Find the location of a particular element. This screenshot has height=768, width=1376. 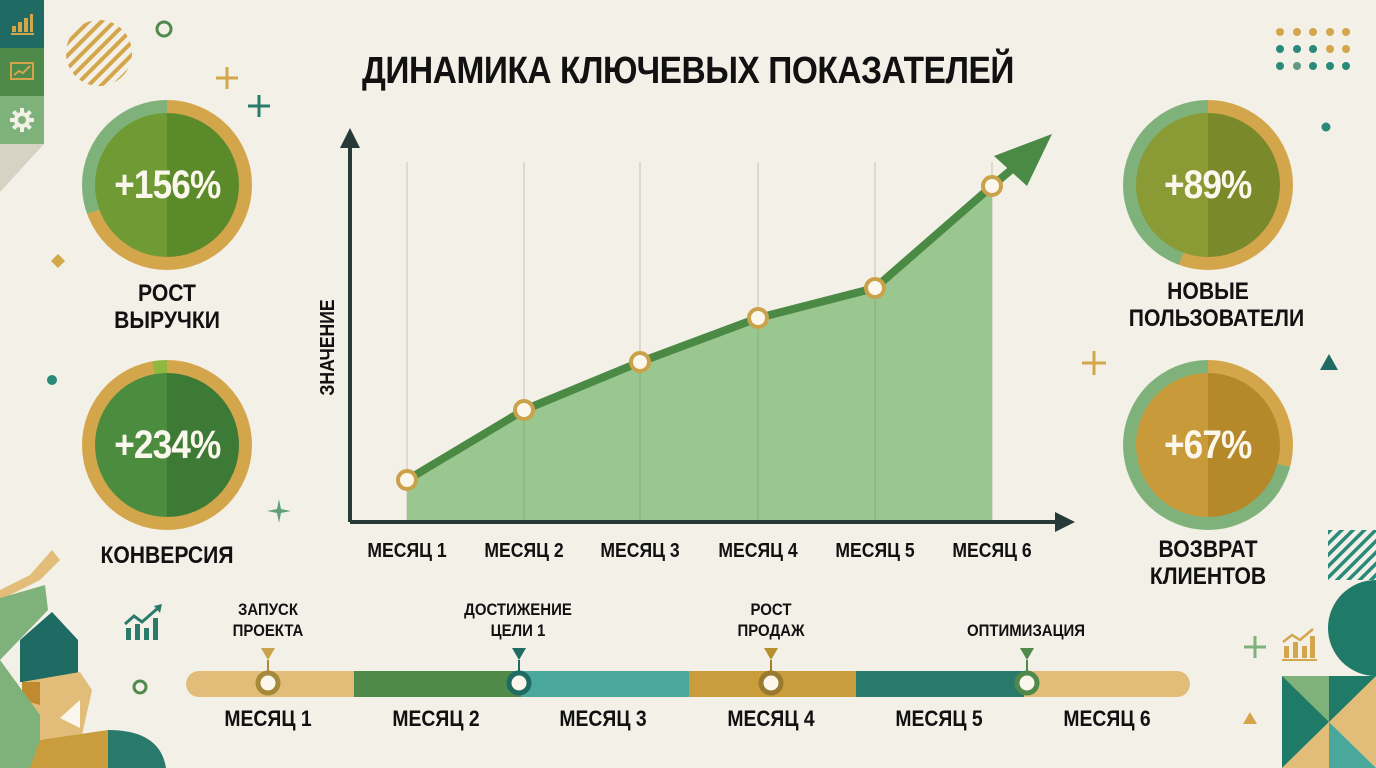

sidebar is located at coordinates (22, 72).